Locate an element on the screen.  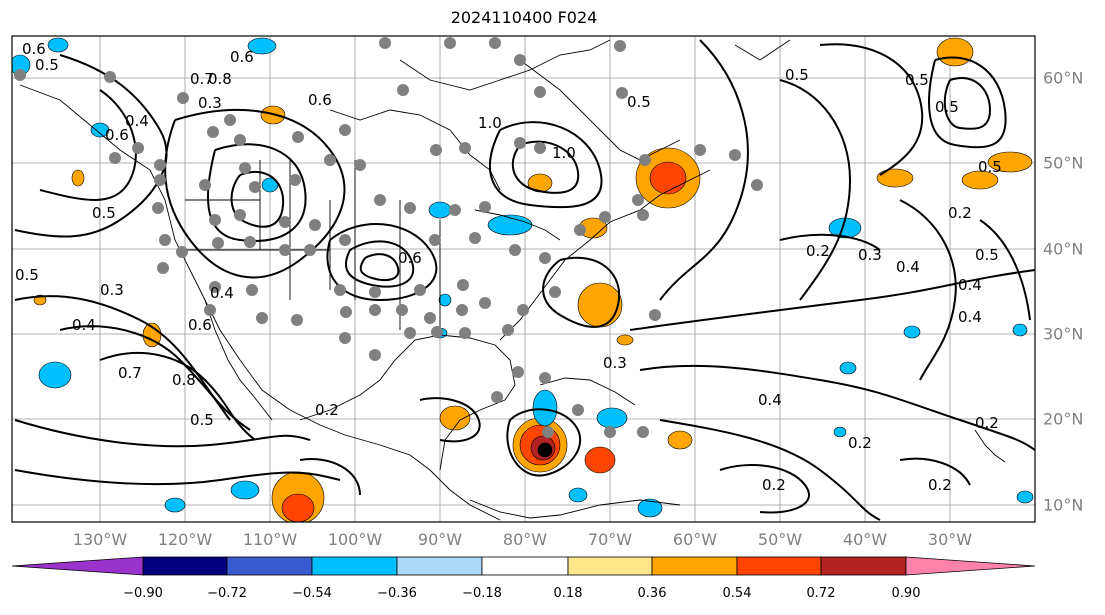
lat-label: 50°N is located at coordinates (1063, 163).